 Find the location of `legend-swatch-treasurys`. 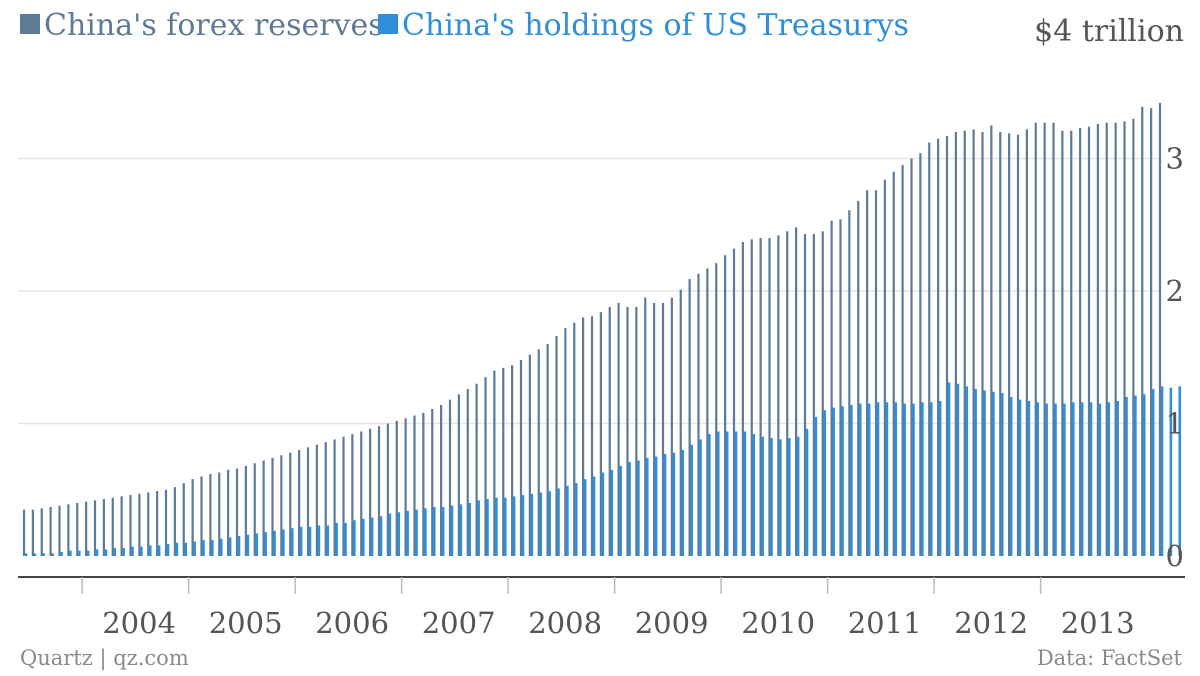

legend-swatch-treasurys is located at coordinates (388, 24).